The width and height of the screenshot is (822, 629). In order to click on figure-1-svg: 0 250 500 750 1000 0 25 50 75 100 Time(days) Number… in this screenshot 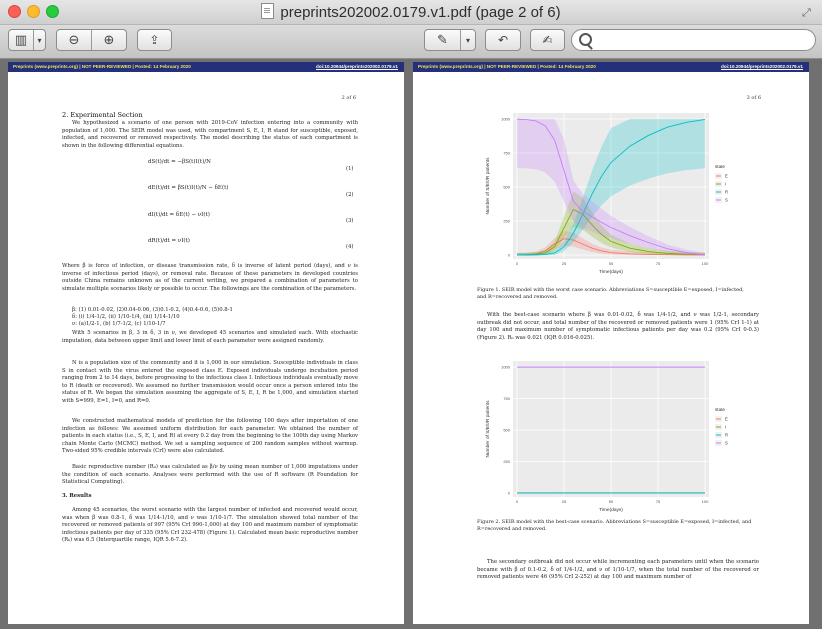, I will do `click(606, 194)`.